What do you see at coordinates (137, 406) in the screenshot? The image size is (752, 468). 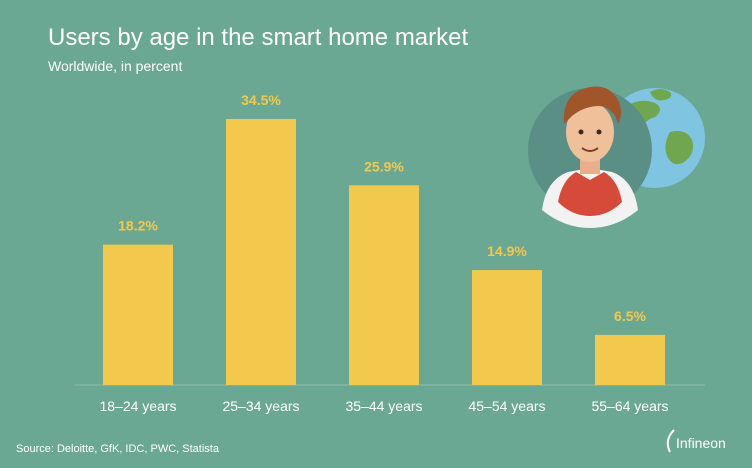 I see `category-label-0: 18–24 years` at bounding box center [137, 406].